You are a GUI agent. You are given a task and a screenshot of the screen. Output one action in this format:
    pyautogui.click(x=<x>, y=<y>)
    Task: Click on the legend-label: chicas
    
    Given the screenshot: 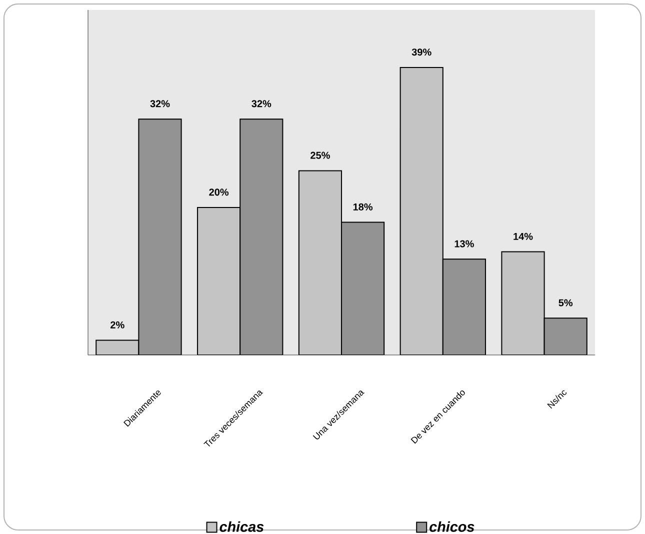 What is the action you would take?
    pyautogui.click(x=242, y=526)
    